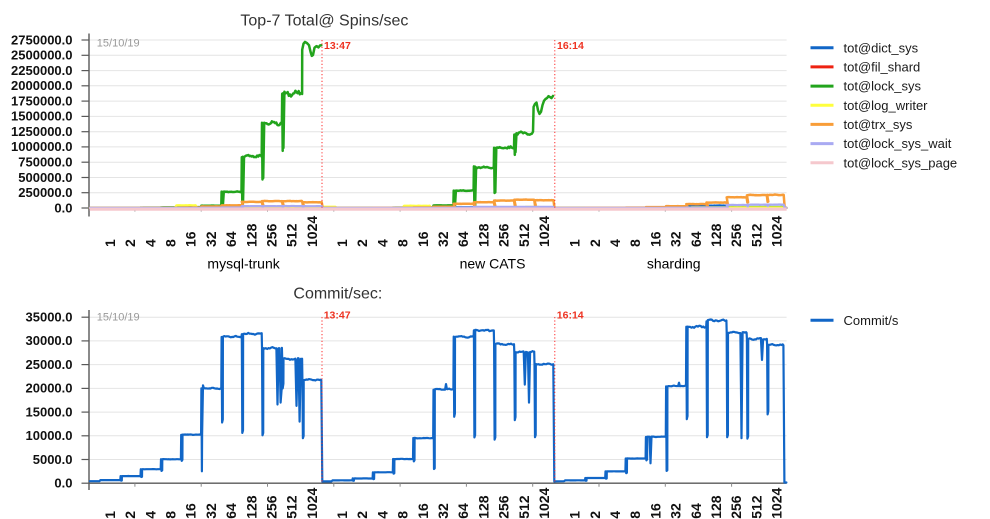 The width and height of the screenshot is (990, 519). Describe the element at coordinates (49, 317) in the screenshot. I see `svg-text: 35000.0` at that location.